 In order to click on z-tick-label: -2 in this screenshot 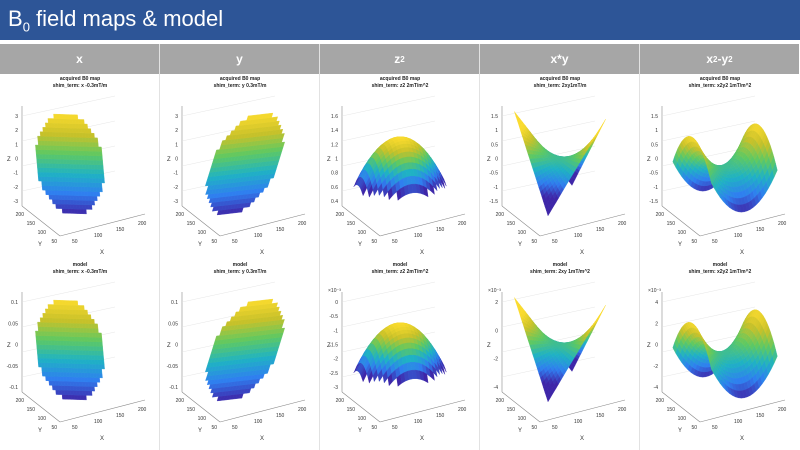, I will do `click(336, 360)`.